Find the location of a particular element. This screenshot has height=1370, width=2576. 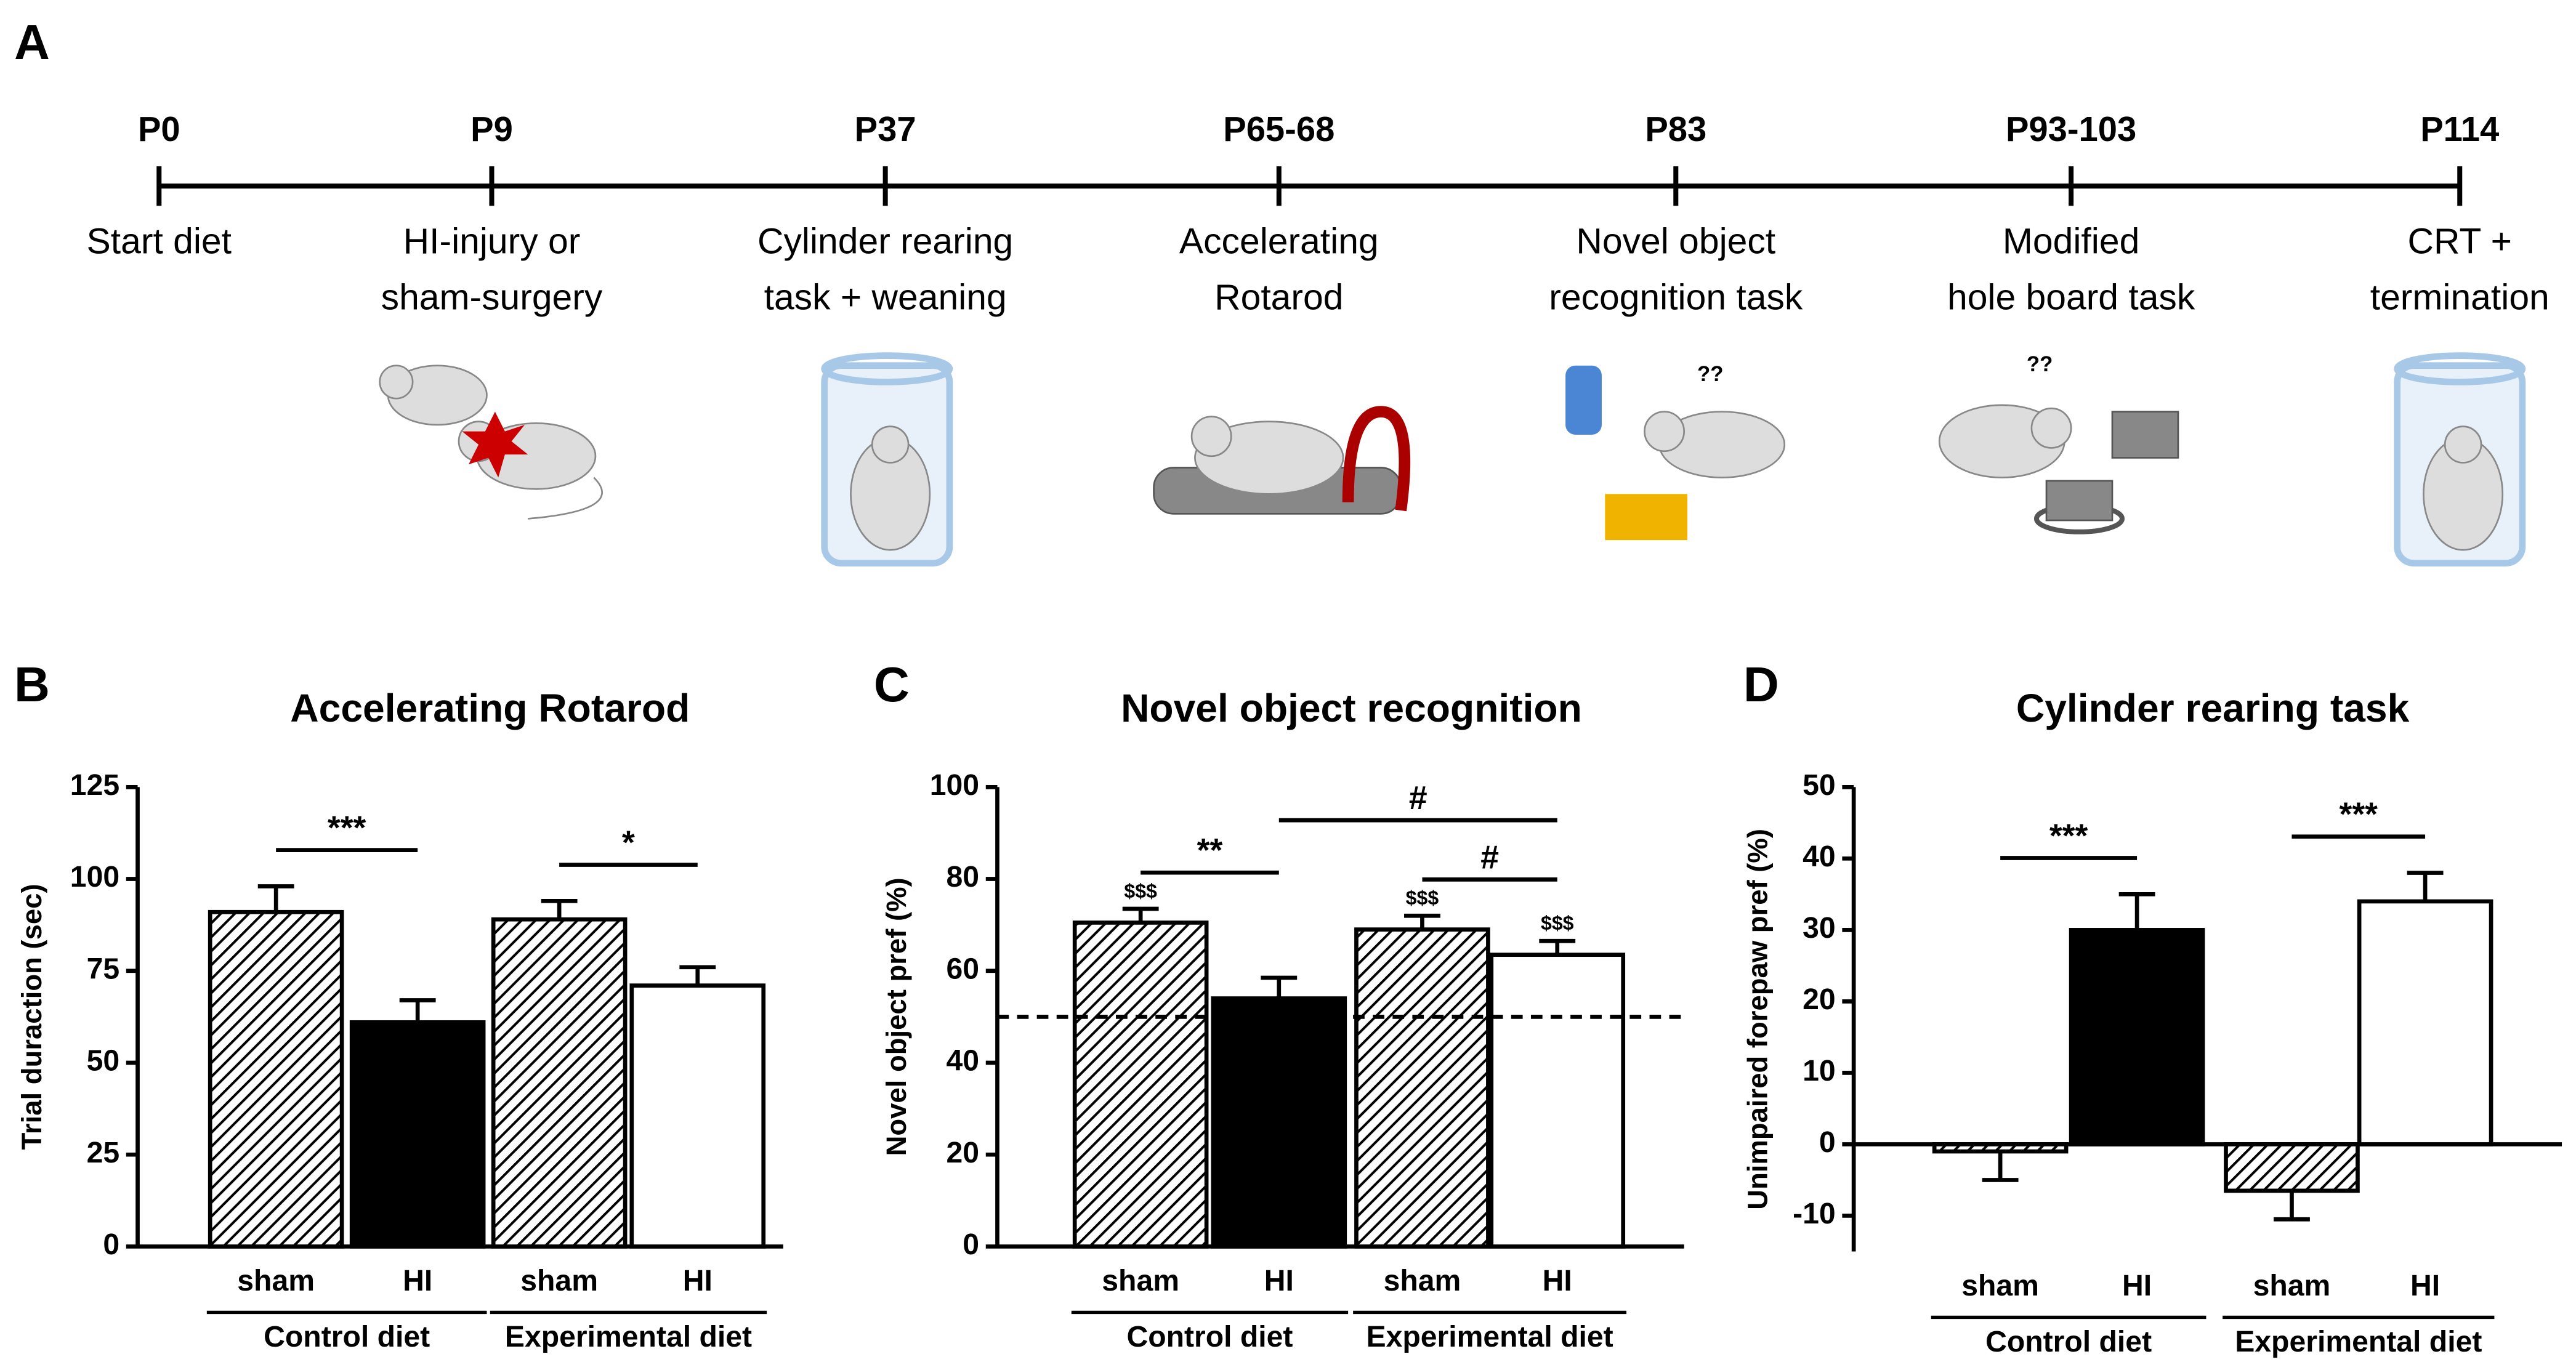

chart-title: Accelerating Rotarod is located at coordinates (490, 708).